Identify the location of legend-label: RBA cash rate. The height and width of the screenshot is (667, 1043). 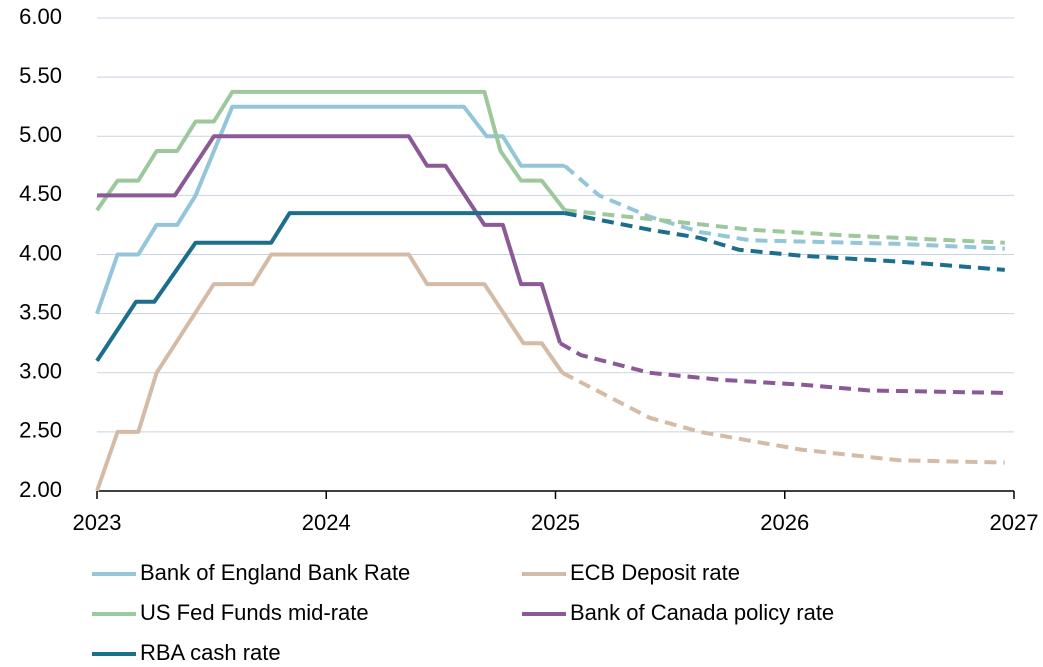
(210, 652).